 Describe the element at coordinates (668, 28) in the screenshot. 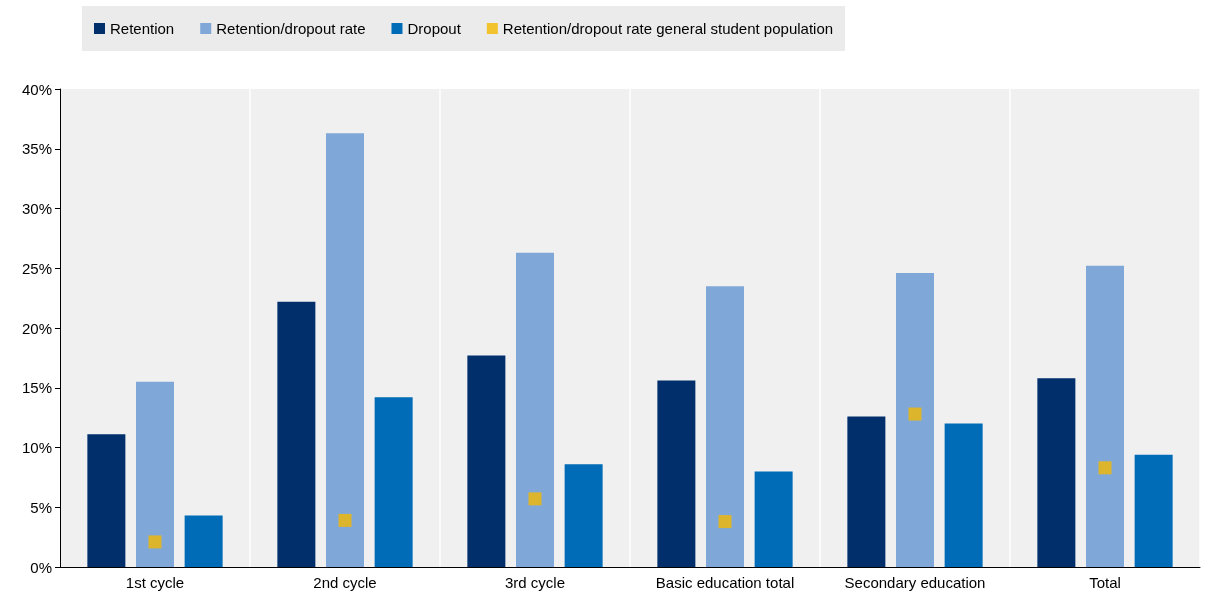

I see `legend-label: Retention/dropout rate general student population` at that location.